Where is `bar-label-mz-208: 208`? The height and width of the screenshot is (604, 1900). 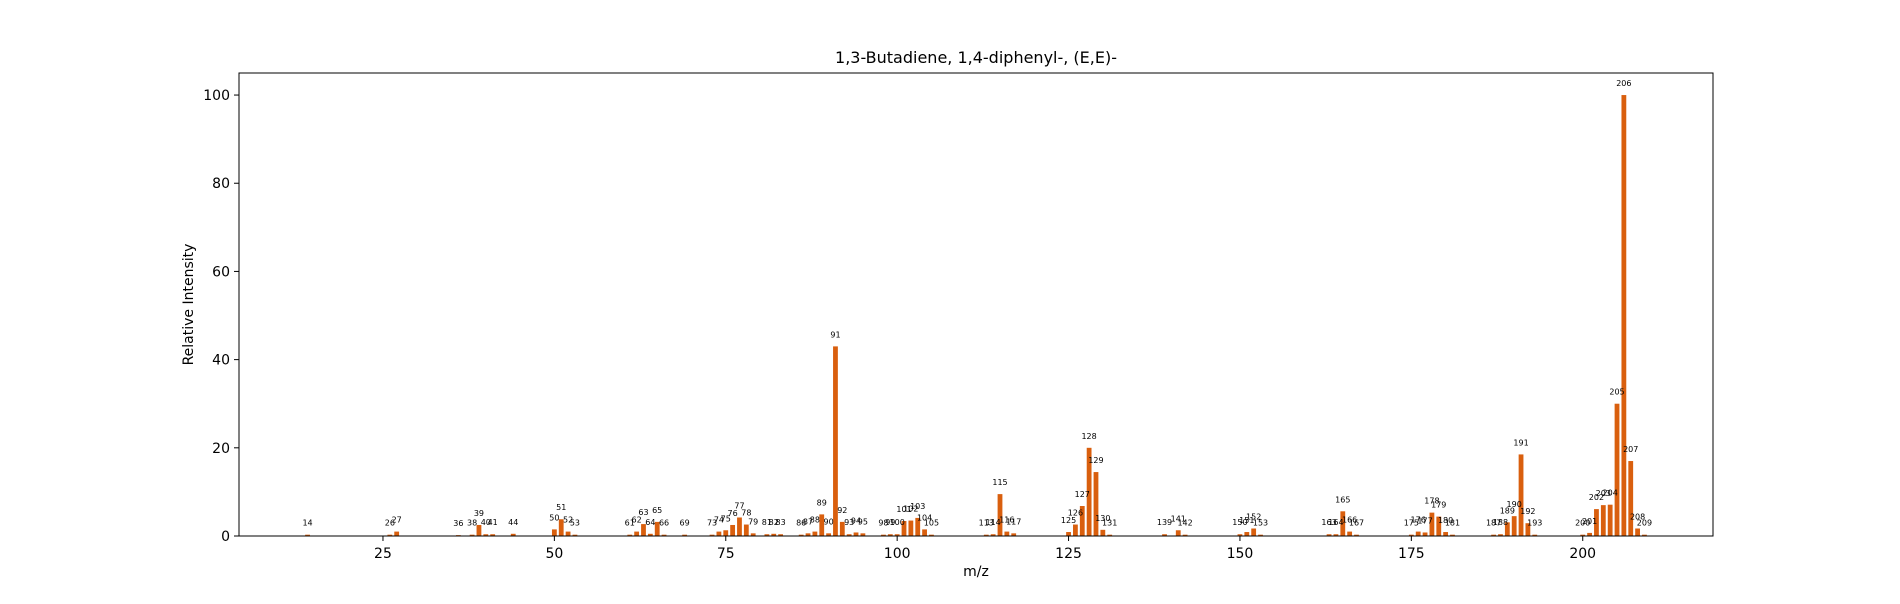 bar-label-mz-208: 208 is located at coordinates (1637, 517).